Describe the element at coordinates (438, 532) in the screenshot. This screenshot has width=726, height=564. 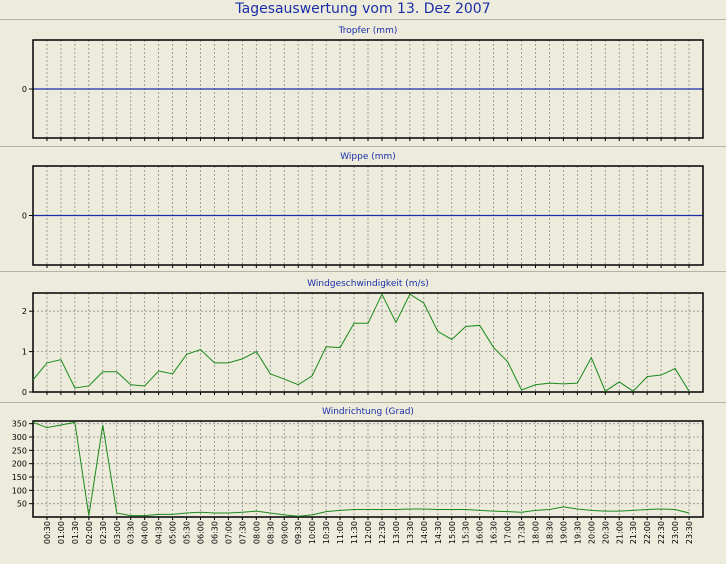
I see `x-tick-label: 14:30` at that location.